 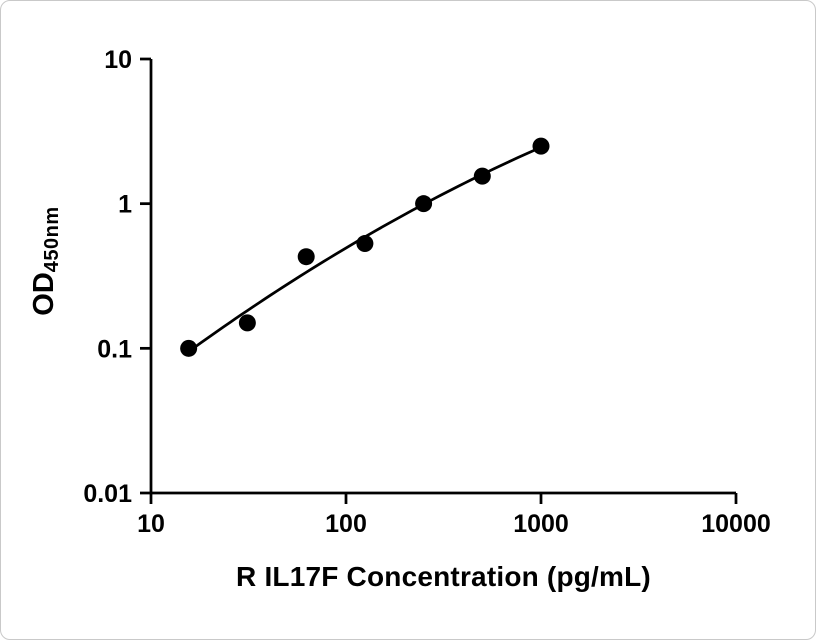 I want to click on y-tick-label: 0.1, so click(x=114, y=349).